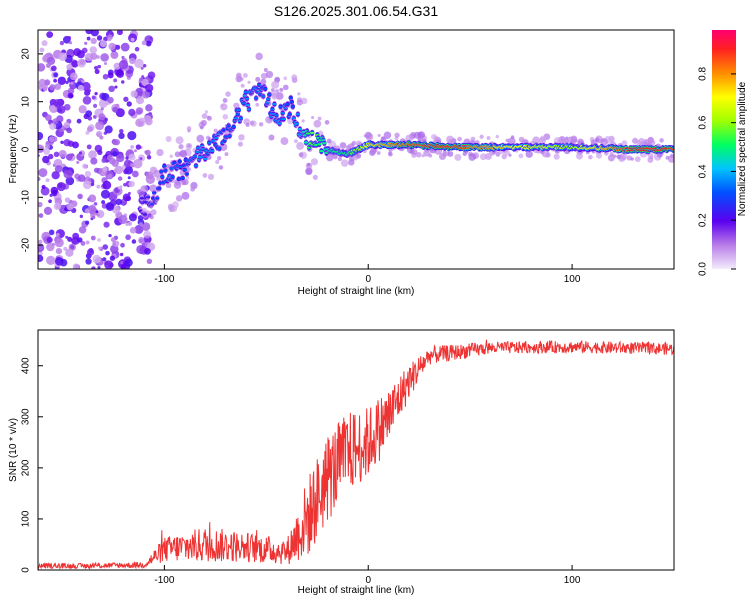  I want to click on colorbar-tick-label: 0.6, so click(703, 122).